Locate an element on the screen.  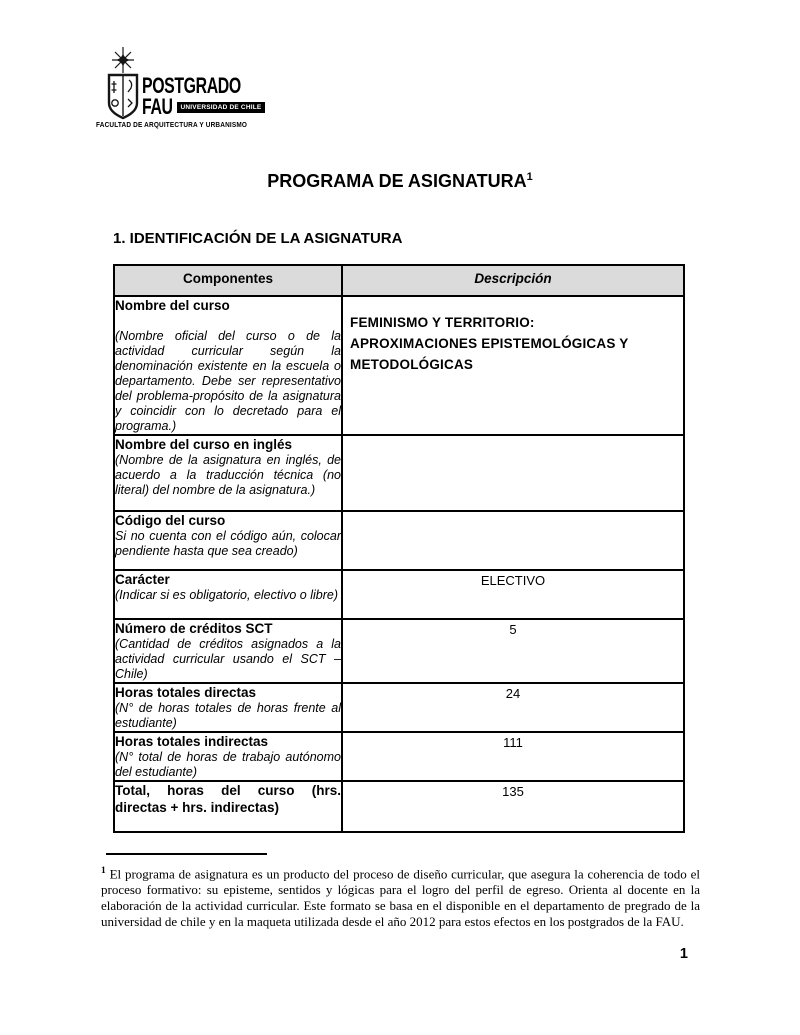
title-footnote-reference: 1 is located at coordinates (529, 177).